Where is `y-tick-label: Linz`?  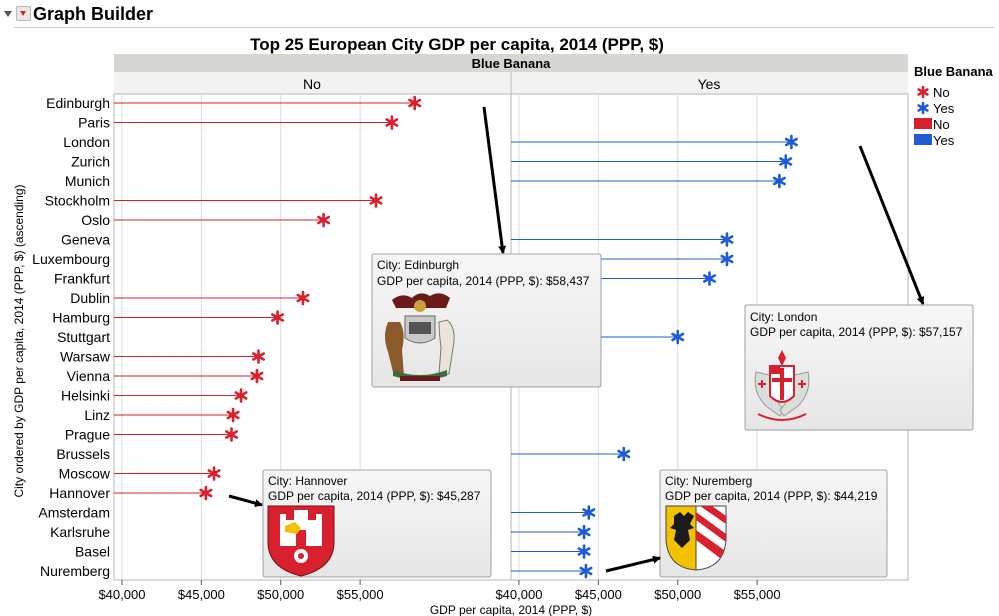
y-tick-label: Linz is located at coordinates (97, 415).